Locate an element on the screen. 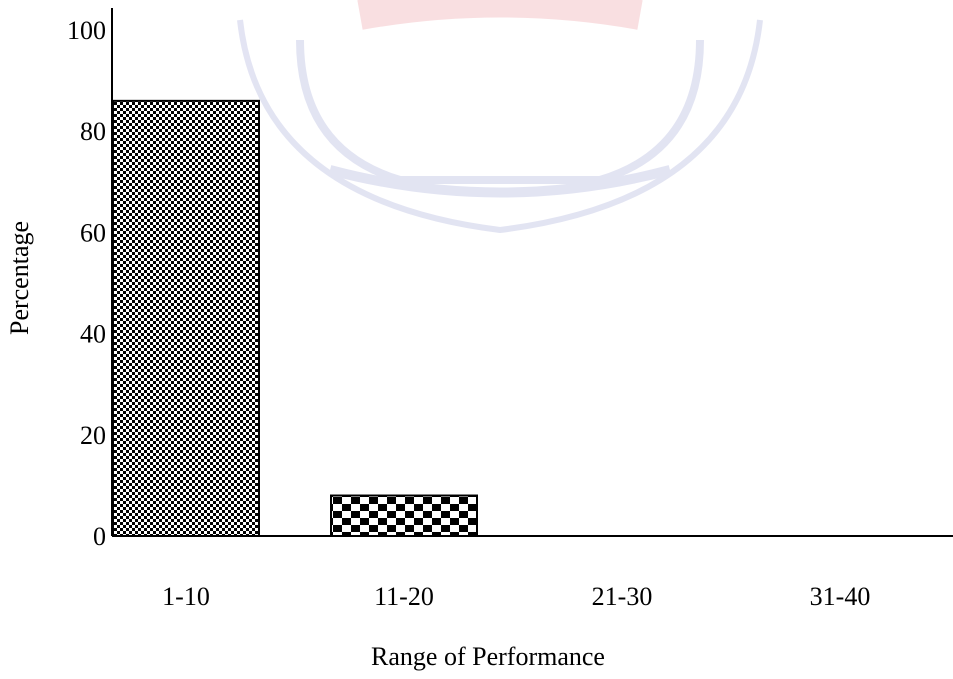 This screenshot has height=679, width=953. y-tick-label: 60 is located at coordinates (93, 232).